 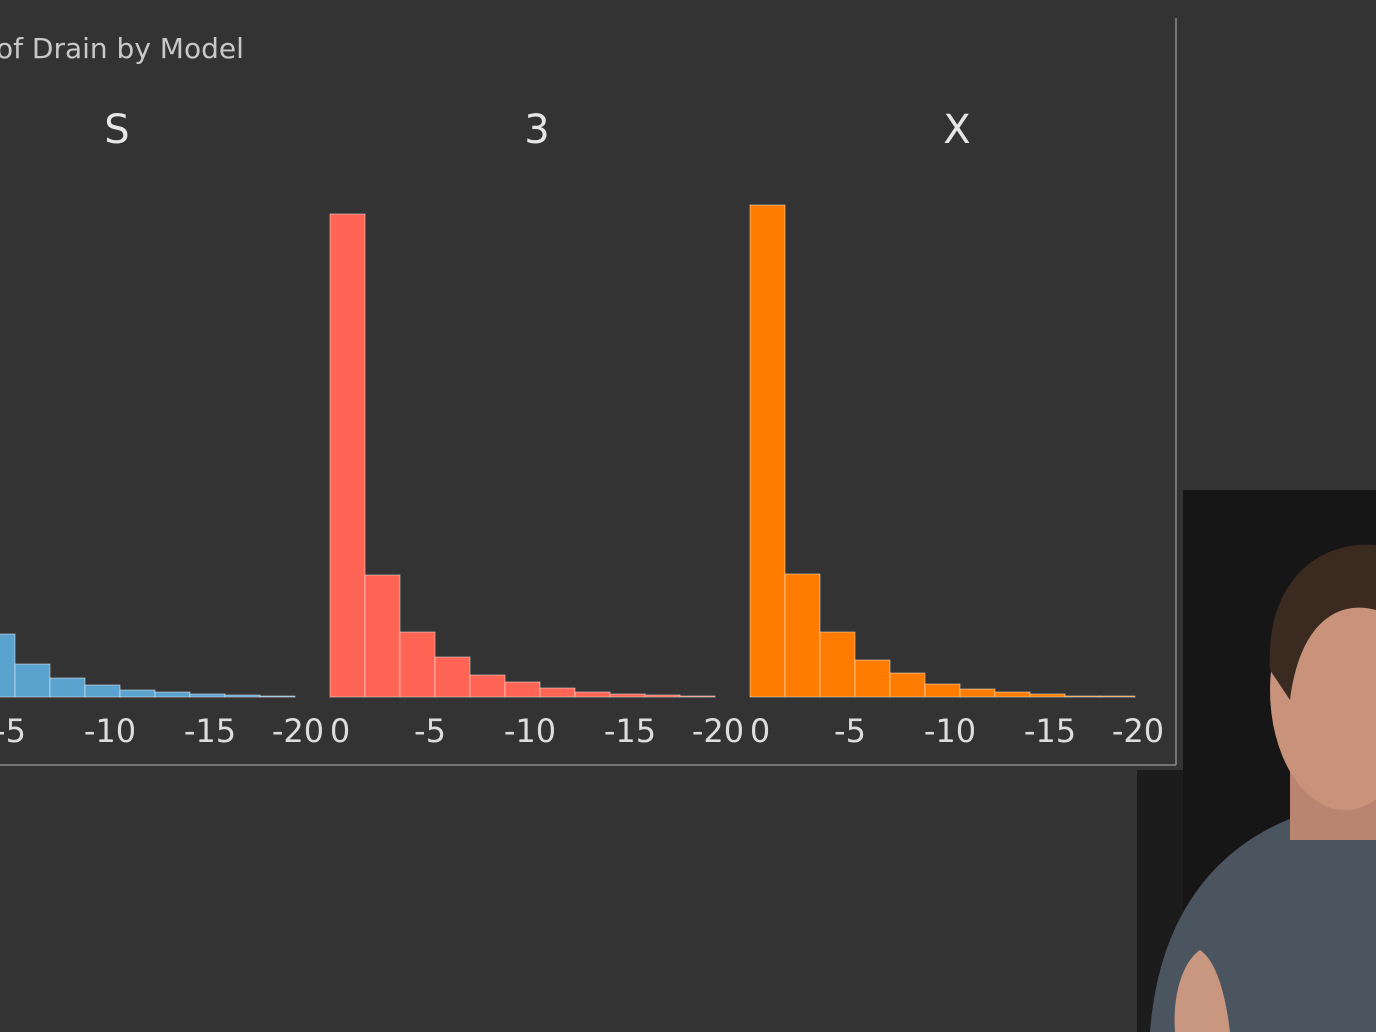 What do you see at coordinates (116, 130) in the screenshot?
I see `panel-title: S` at bounding box center [116, 130].